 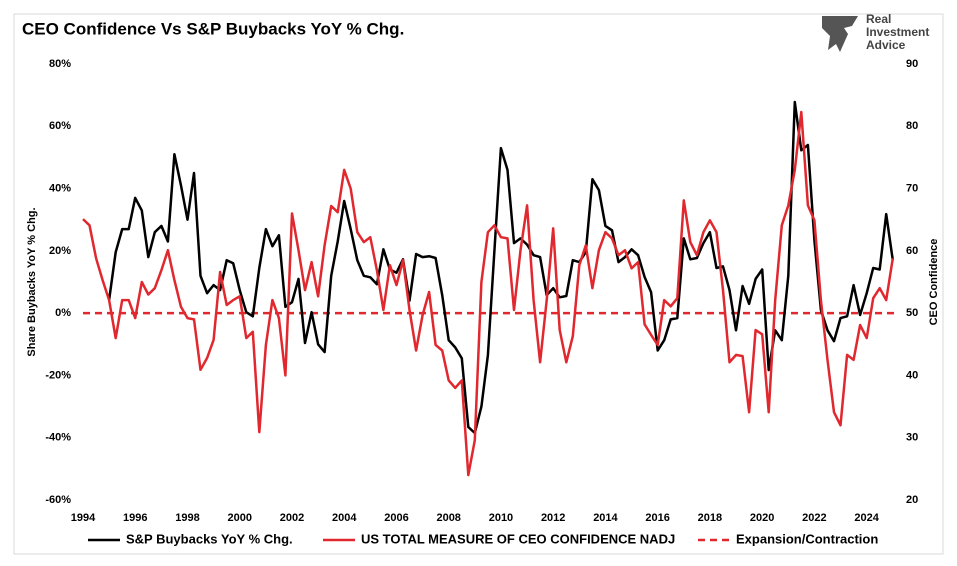 What do you see at coordinates (912, 188) in the screenshot?
I see `y2-tick-label: 70` at bounding box center [912, 188].